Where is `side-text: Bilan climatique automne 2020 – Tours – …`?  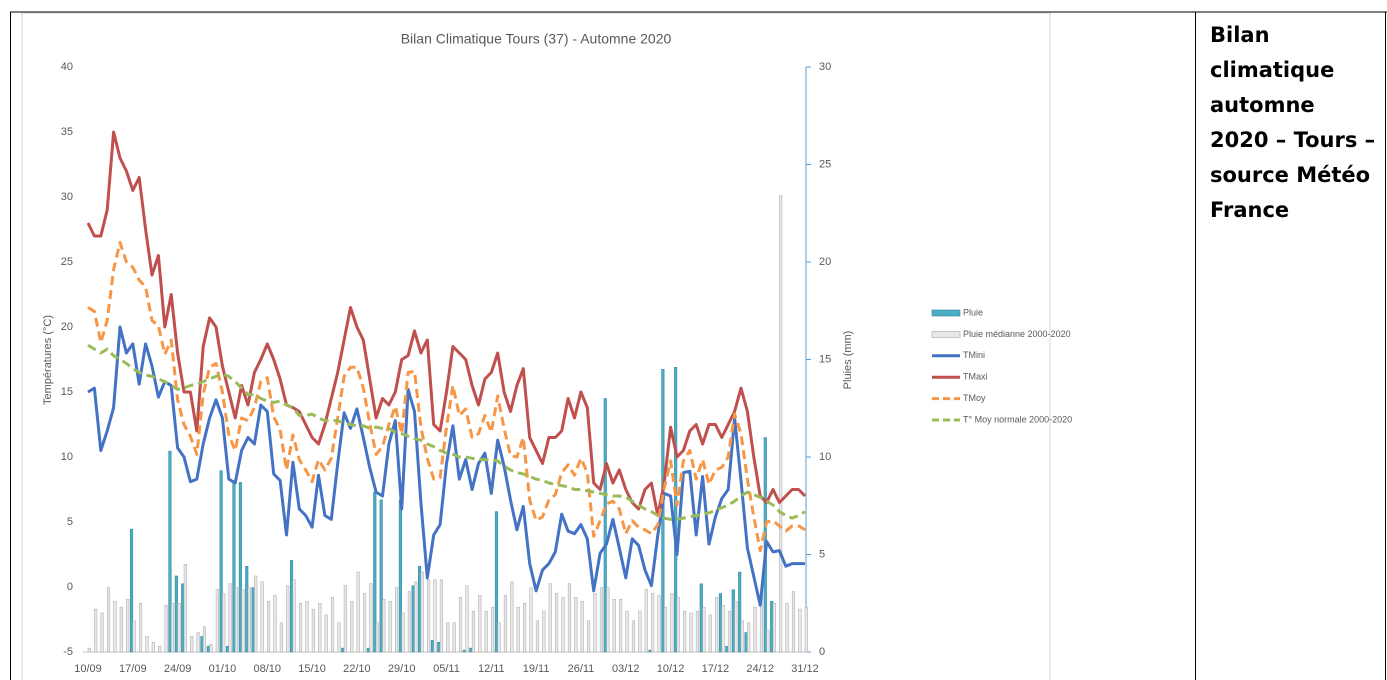 side-text: Bilan climatique automne 2020 – Tours – … is located at coordinates (1293, 122).